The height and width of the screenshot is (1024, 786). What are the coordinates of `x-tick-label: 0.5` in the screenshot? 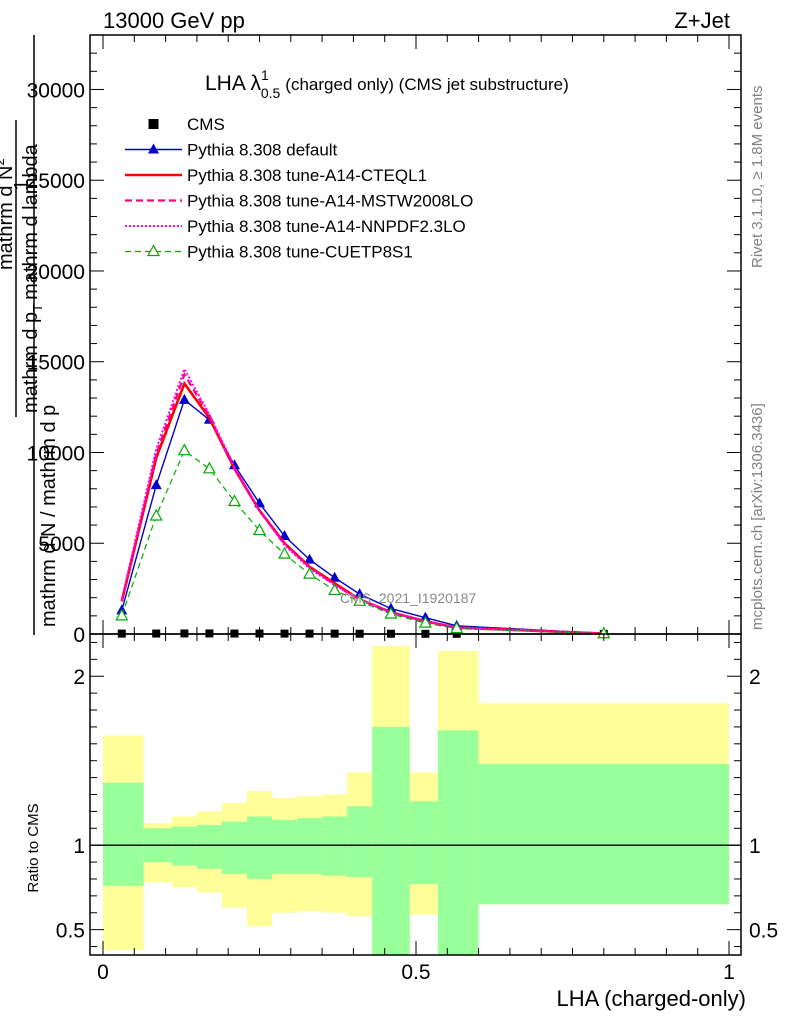 It's located at (415, 972).